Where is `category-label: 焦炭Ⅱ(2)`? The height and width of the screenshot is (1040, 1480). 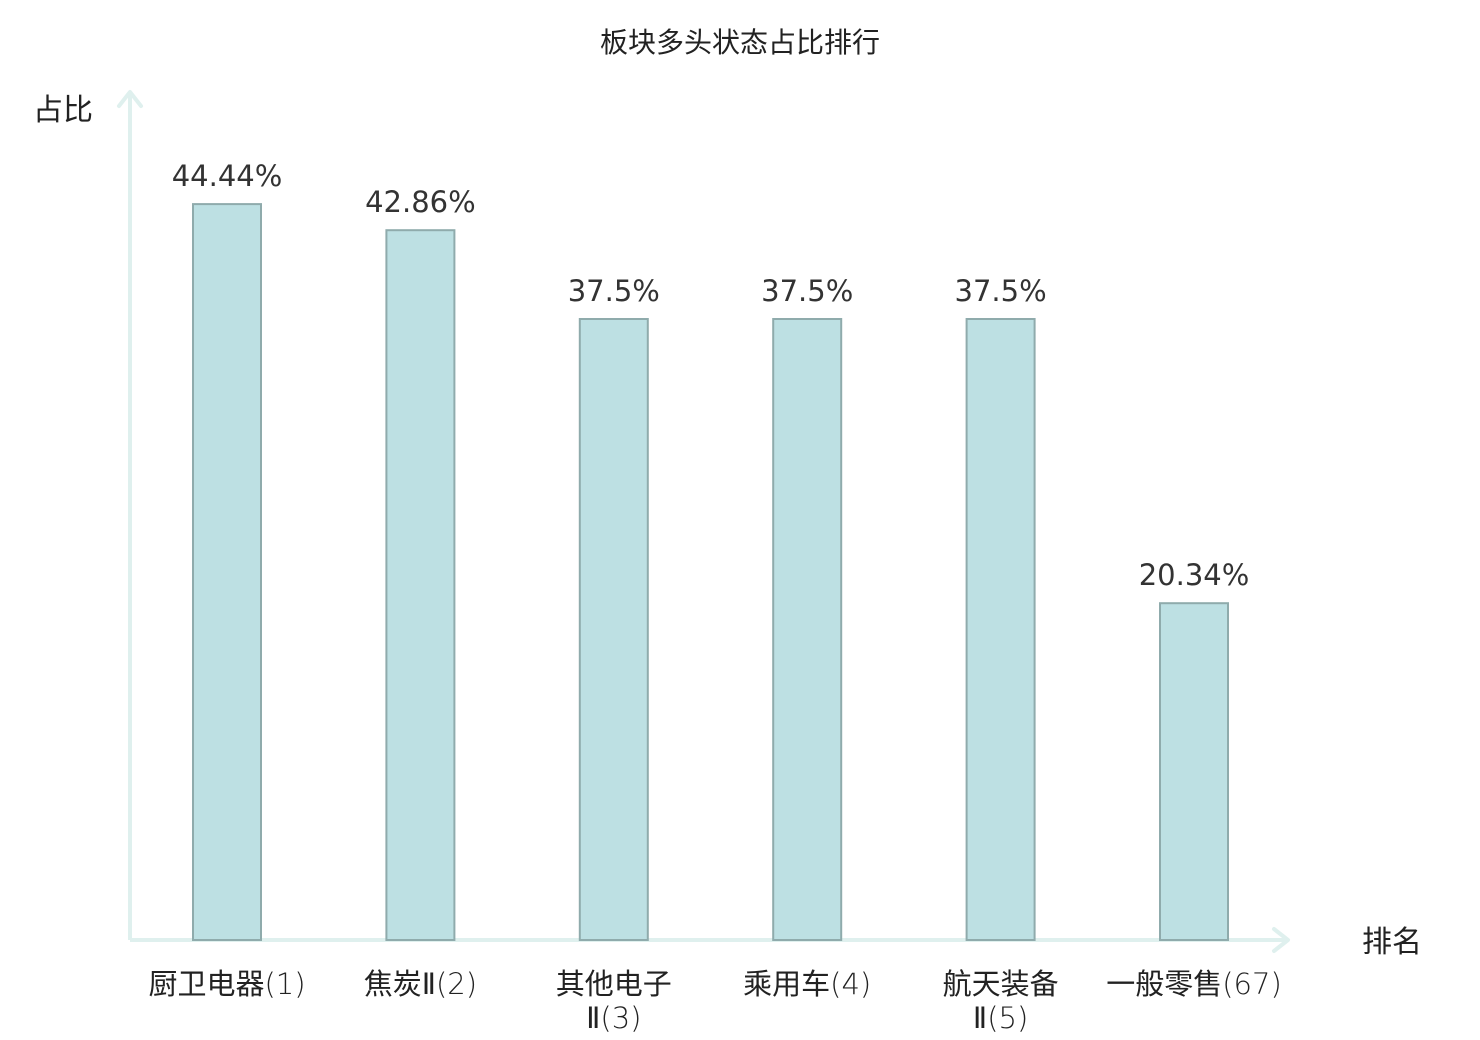
category-label: 焦炭Ⅱ(2) is located at coordinates (420, 984).